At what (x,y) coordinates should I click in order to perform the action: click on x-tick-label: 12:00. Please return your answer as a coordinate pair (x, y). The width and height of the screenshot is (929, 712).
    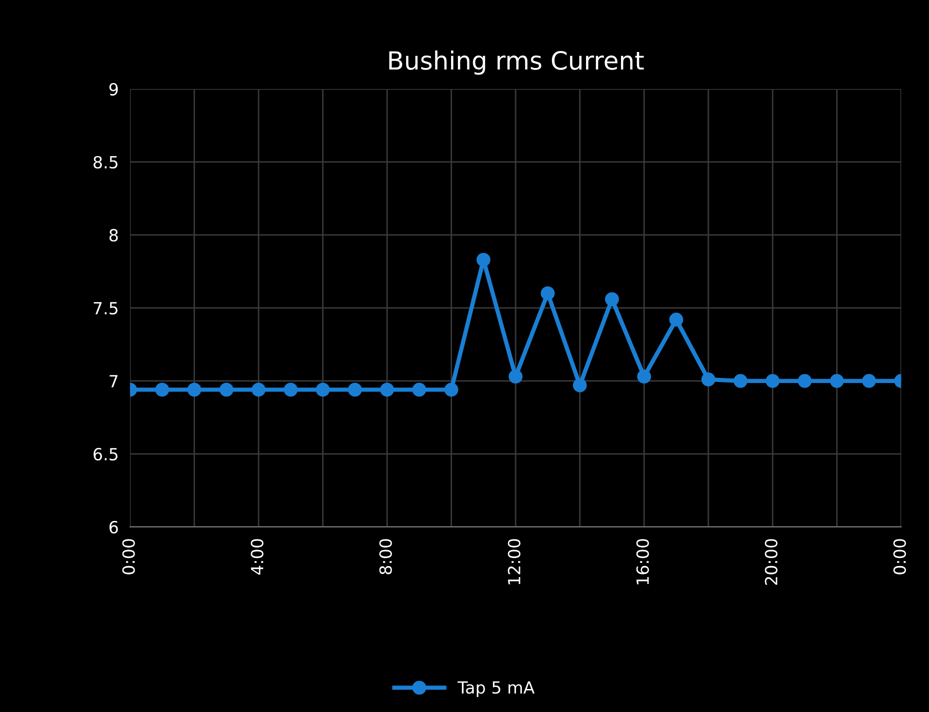
    Looking at the image, I should click on (514, 561).